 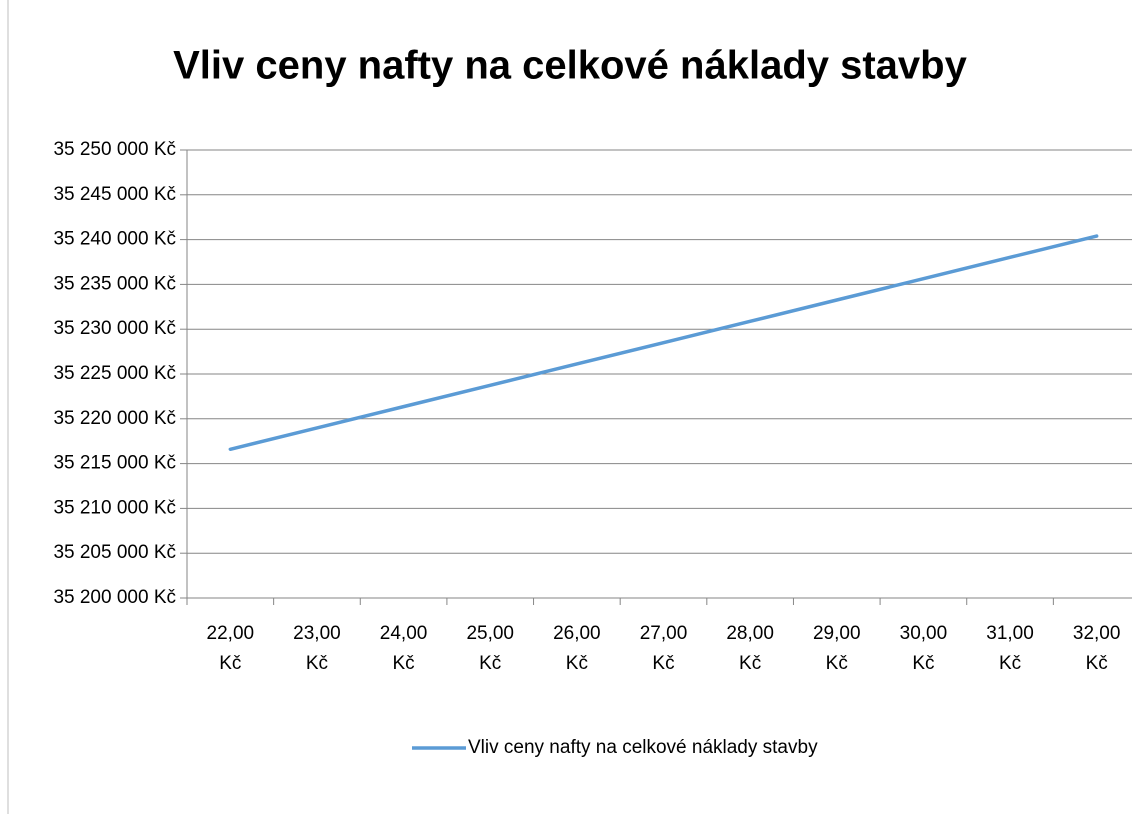 What do you see at coordinates (114, 373) in the screenshot?
I see `y-tick-label: 35 225 000 Kč` at bounding box center [114, 373].